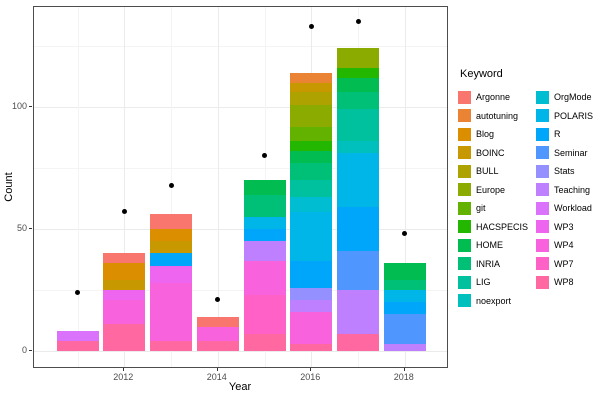 Image resolution: width=600 pixels, height=400 pixels. Describe the element at coordinates (572, 189) in the screenshot. I see `legend-label: Teaching` at that location.